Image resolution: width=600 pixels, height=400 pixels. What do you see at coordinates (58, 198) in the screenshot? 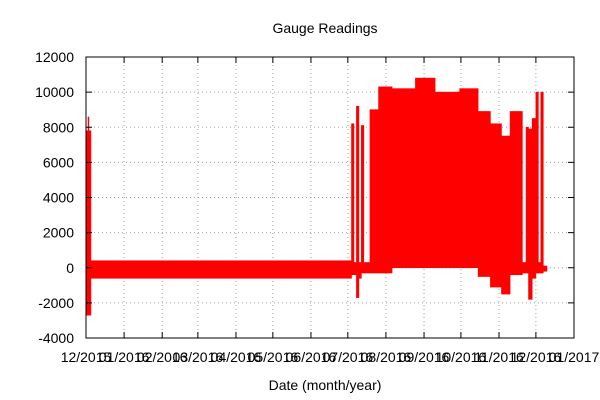
I see `y-tick-label: 4000` at bounding box center [58, 198].